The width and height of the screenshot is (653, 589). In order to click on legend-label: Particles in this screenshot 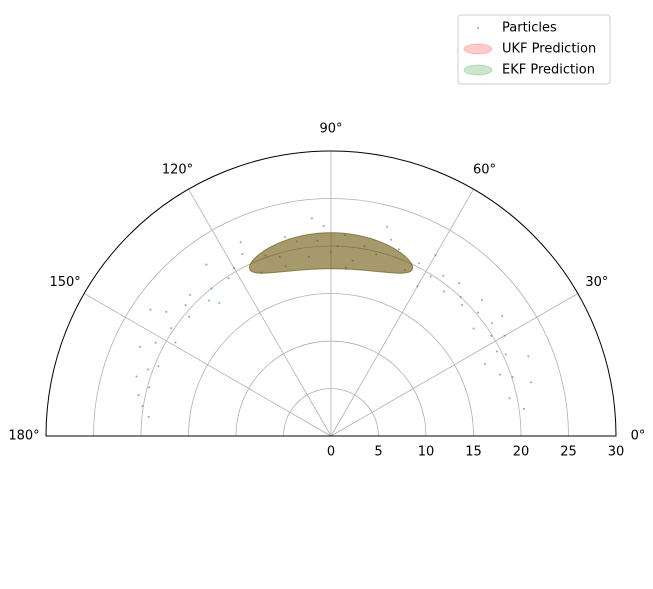, I will do `click(529, 28)`.